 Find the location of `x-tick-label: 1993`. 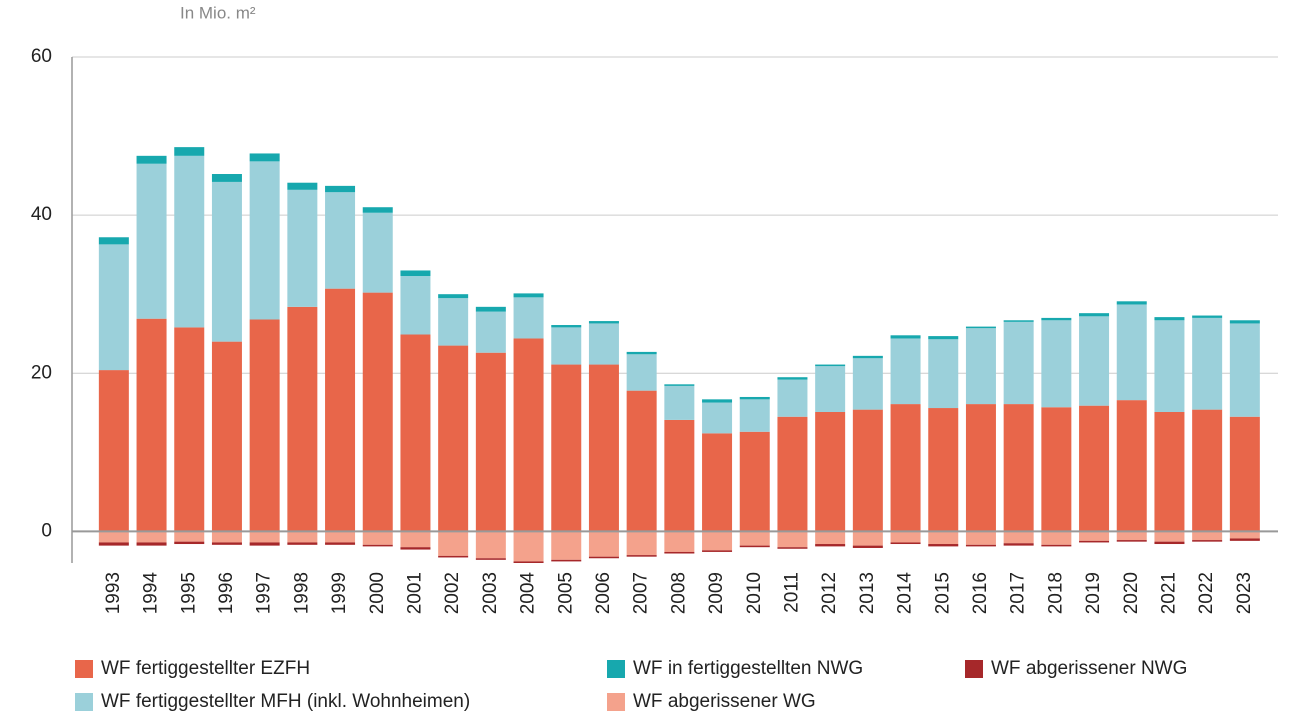

x-tick-label: 1993 is located at coordinates (113, 593).